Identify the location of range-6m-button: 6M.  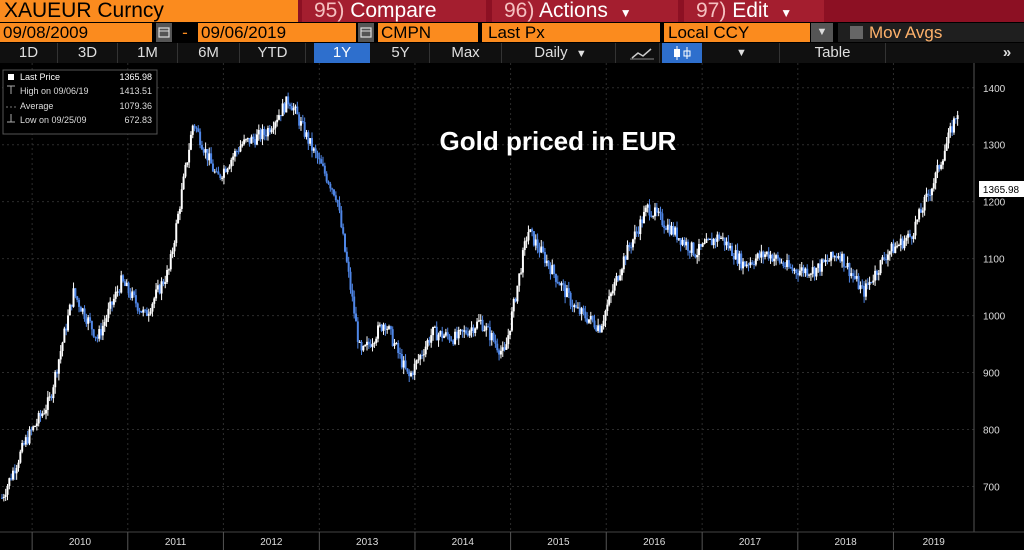
(209, 53).